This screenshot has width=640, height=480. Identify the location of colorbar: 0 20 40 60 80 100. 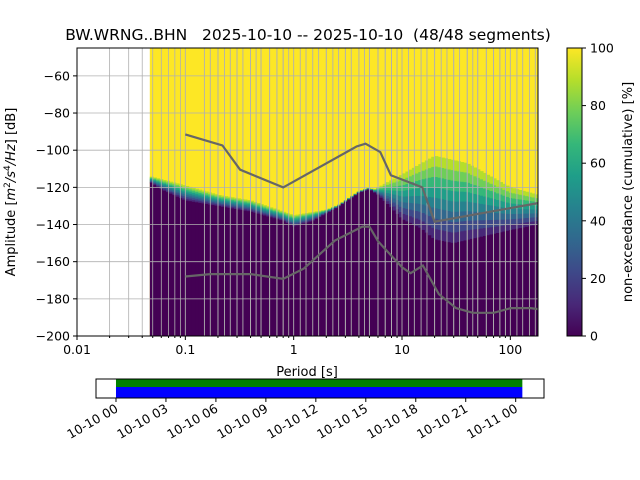
(590, 192).